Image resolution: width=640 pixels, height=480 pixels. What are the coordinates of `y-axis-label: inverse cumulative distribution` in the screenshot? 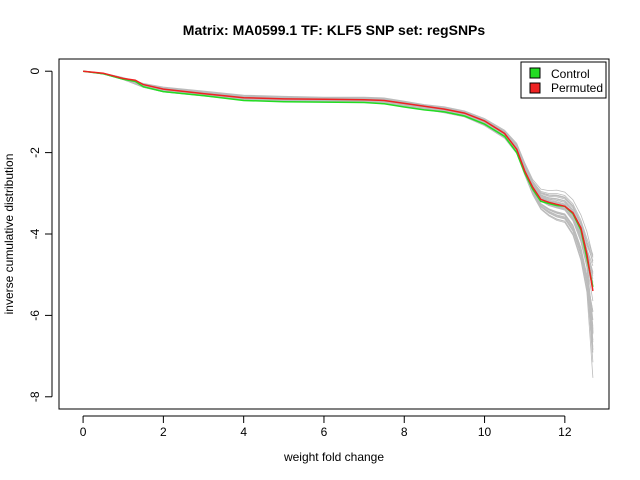 It's located at (9, 234).